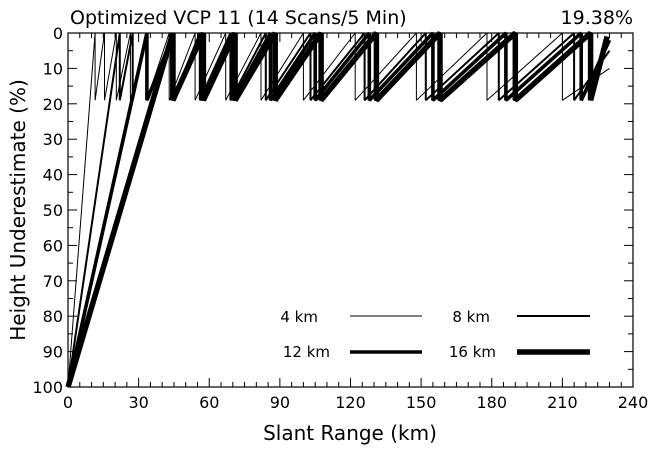 This screenshot has width=660, height=452. Describe the element at coordinates (597, 18) in the screenshot. I see `chart-corner-label: 19.38%` at that location.